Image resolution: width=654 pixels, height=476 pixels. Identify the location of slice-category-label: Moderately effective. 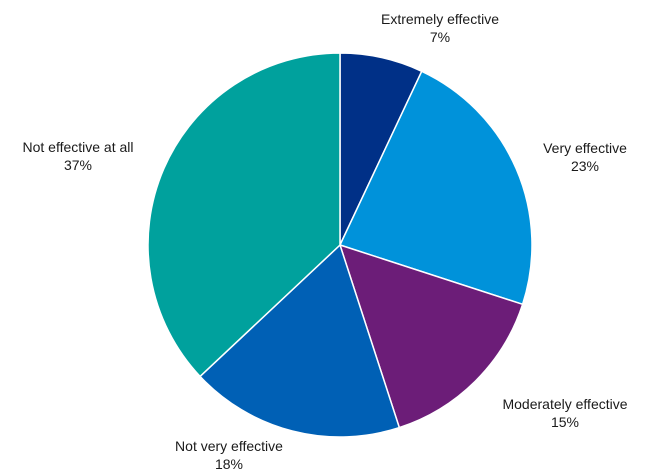
(564, 404).